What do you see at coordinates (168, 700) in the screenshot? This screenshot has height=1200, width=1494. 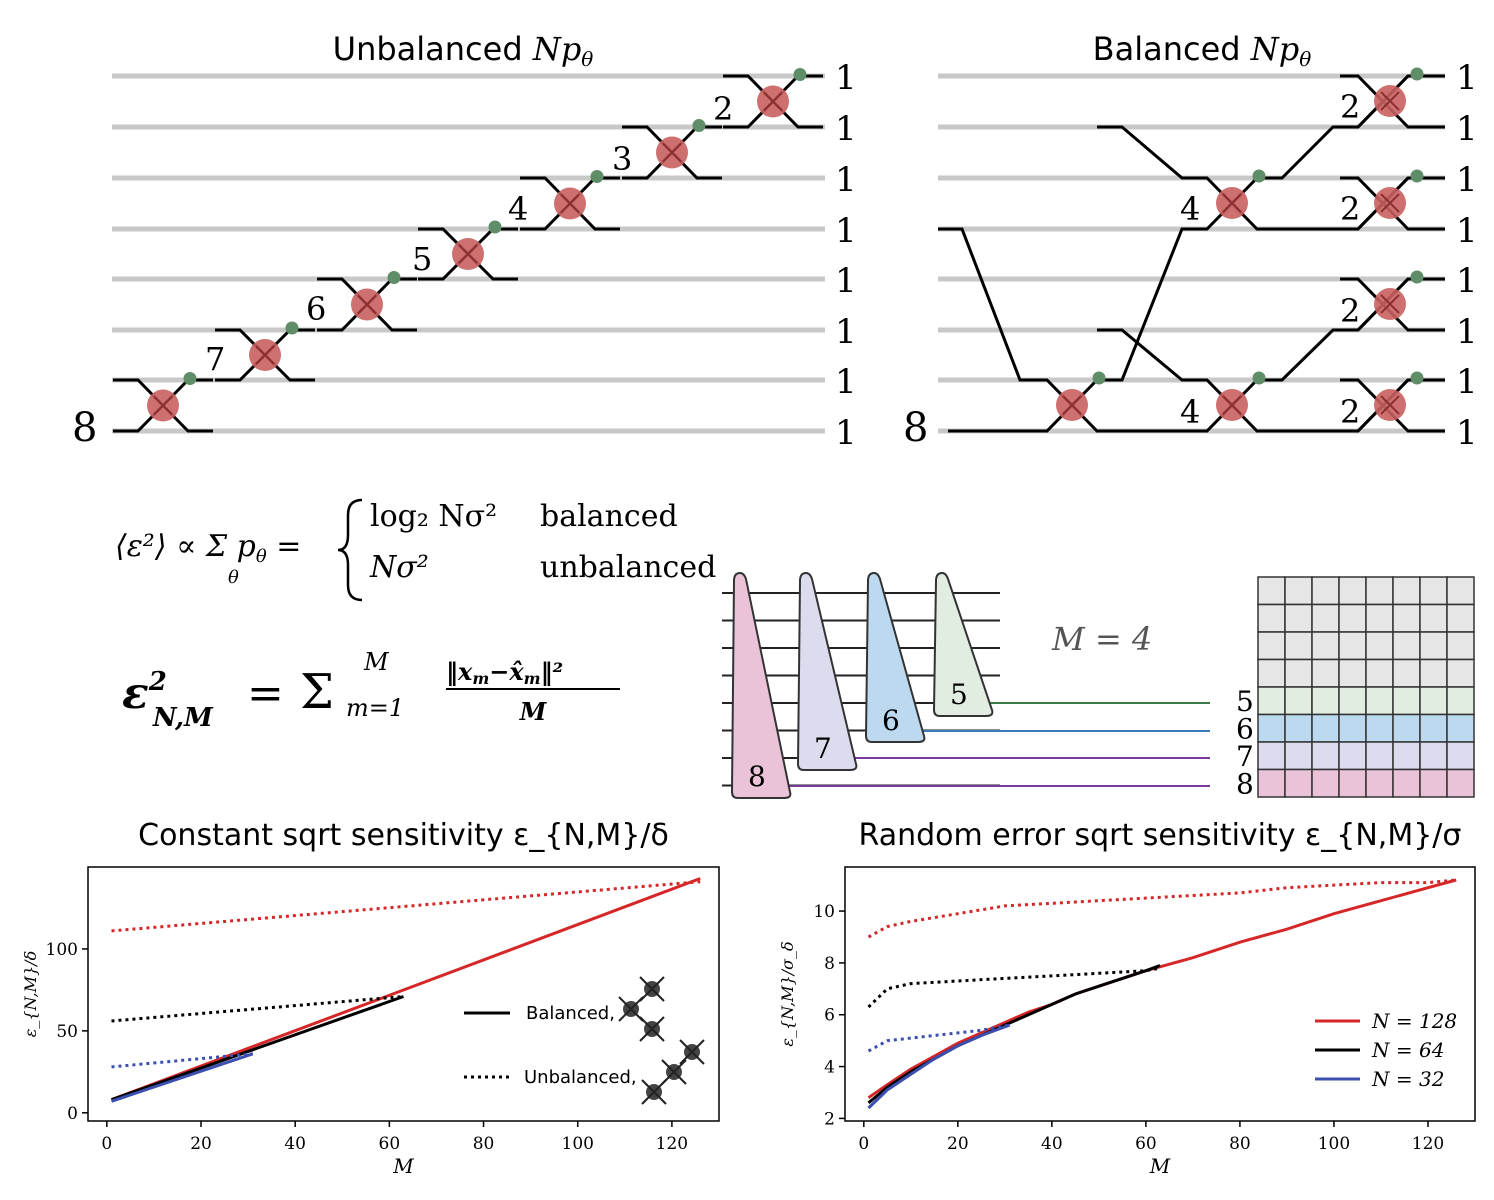 I see `eq2-lhs: ε2 N,M` at bounding box center [168, 700].